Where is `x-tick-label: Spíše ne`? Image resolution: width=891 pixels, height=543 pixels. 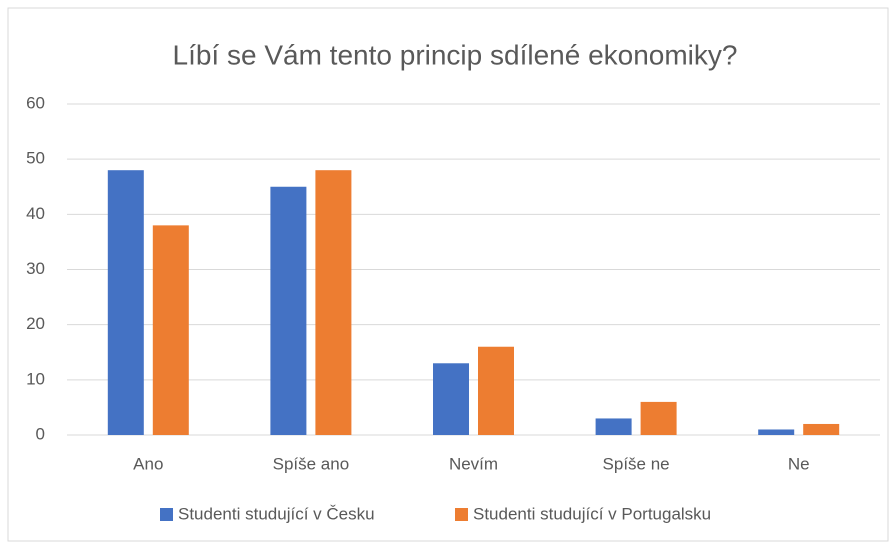
x-tick-label: Spíše ne is located at coordinates (636, 463).